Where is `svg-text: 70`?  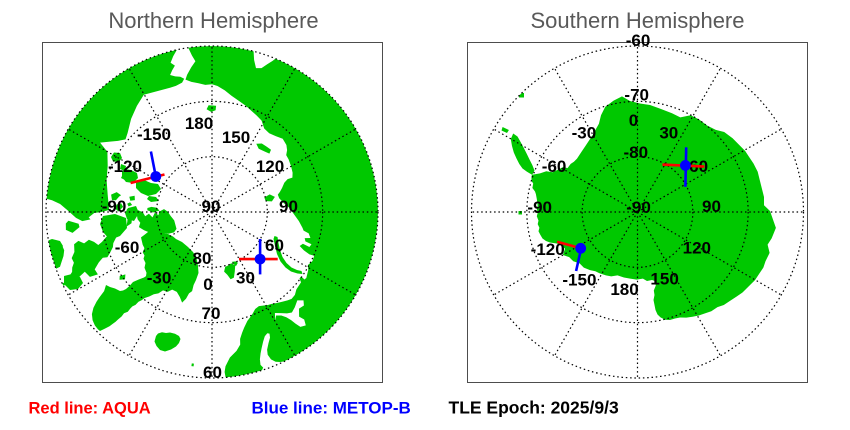
svg-text: 70 is located at coordinates (211, 313).